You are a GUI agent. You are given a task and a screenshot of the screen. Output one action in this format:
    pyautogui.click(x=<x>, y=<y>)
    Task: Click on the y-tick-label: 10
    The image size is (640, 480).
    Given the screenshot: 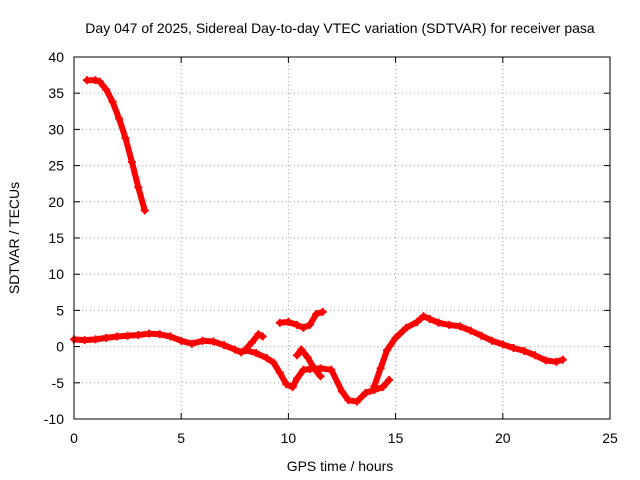 What is the action you would take?
    pyautogui.click(x=56, y=274)
    